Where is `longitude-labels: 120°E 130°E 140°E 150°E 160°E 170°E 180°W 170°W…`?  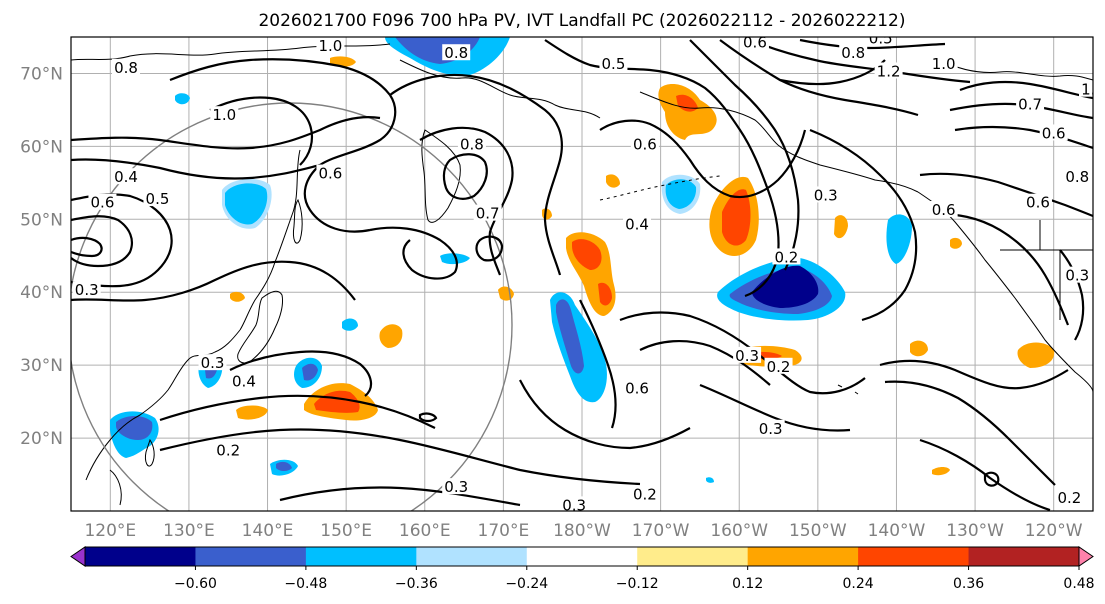 longitude-labels: 120°E 130°E 140°E 150°E 160°E 170°E 180°W 170°W… is located at coordinates (583, 531).